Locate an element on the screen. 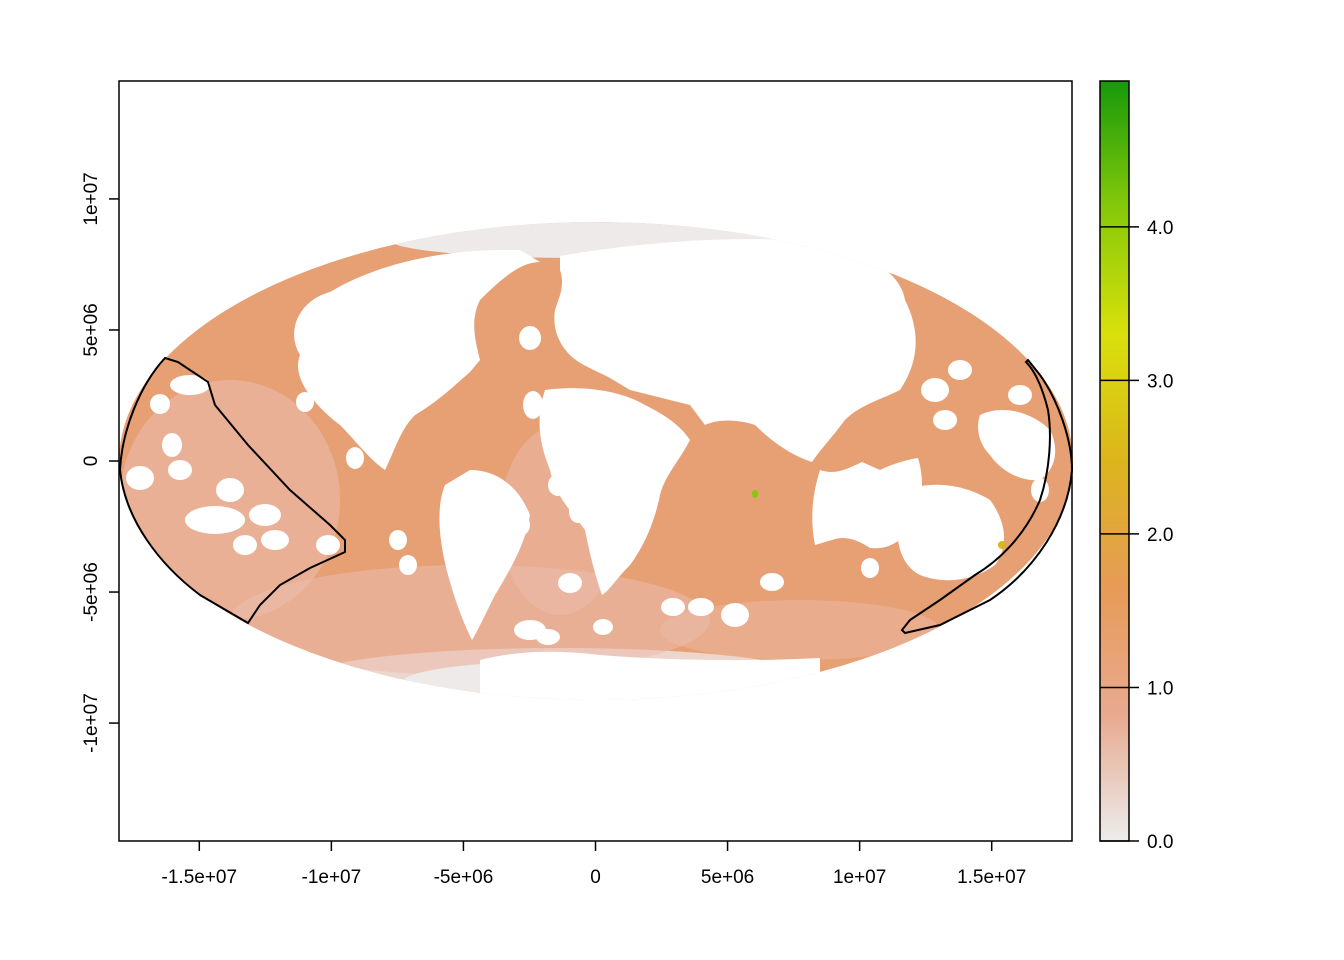 The image size is (1344, 960). legend-tick-label: 0.0 is located at coordinates (1160, 842).